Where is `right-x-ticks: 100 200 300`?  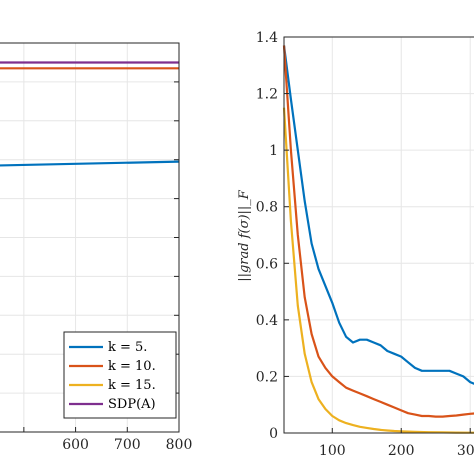
right-x-ticks: 100 200 300 is located at coordinates (396, 443).